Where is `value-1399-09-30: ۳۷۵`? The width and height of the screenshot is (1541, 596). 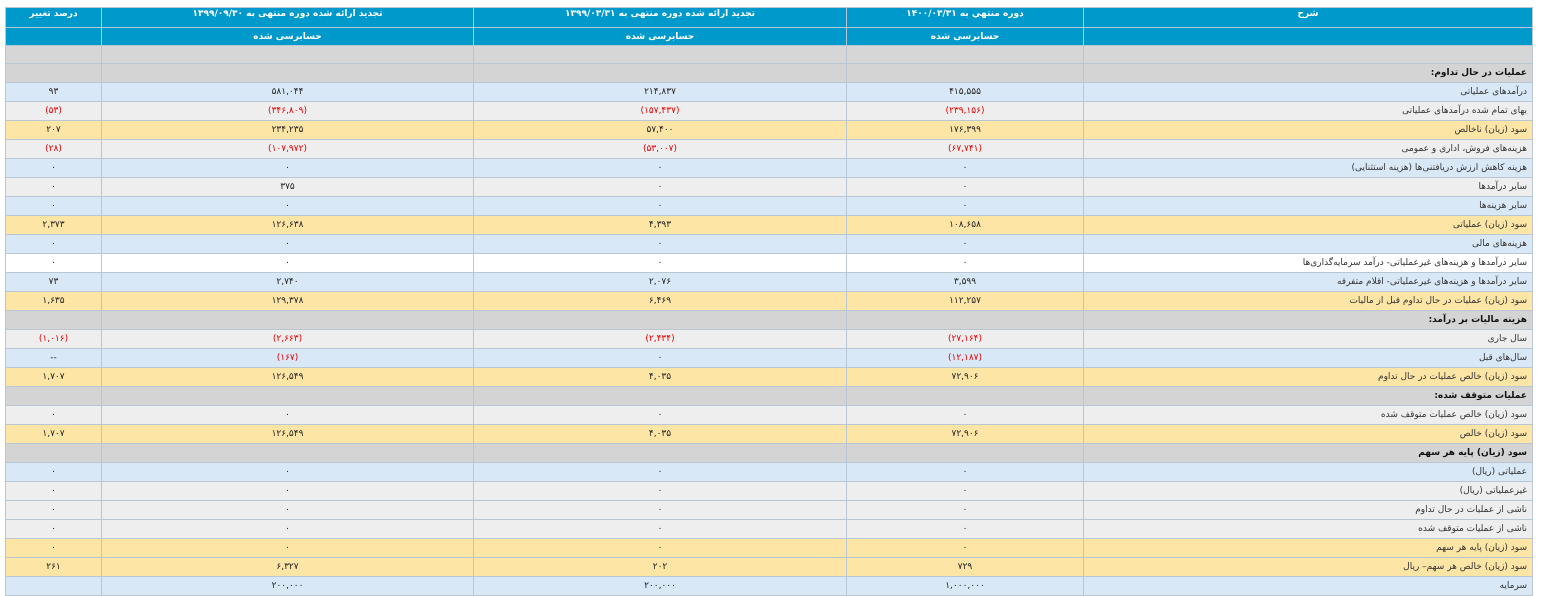
value-1399-09-30: ۳۷۵ is located at coordinates (287, 187).